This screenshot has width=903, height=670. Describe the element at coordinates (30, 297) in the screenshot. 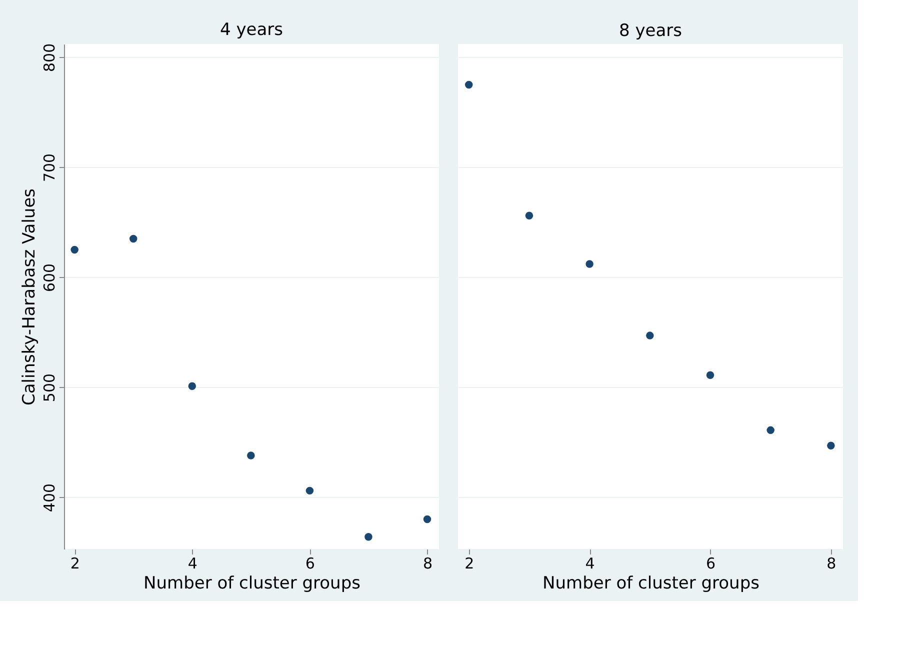

I see `y-axis-title: Calinsky-Harabasz Values` at that location.